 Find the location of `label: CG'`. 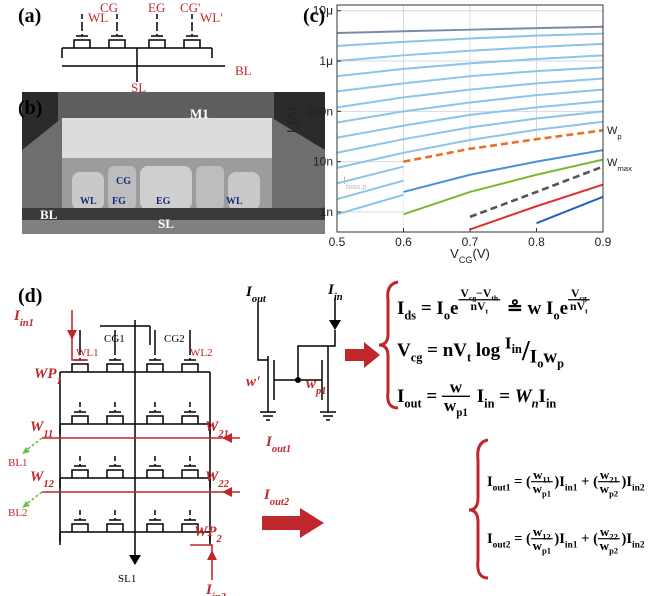

label: CG' is located at coordinates (190, 7).